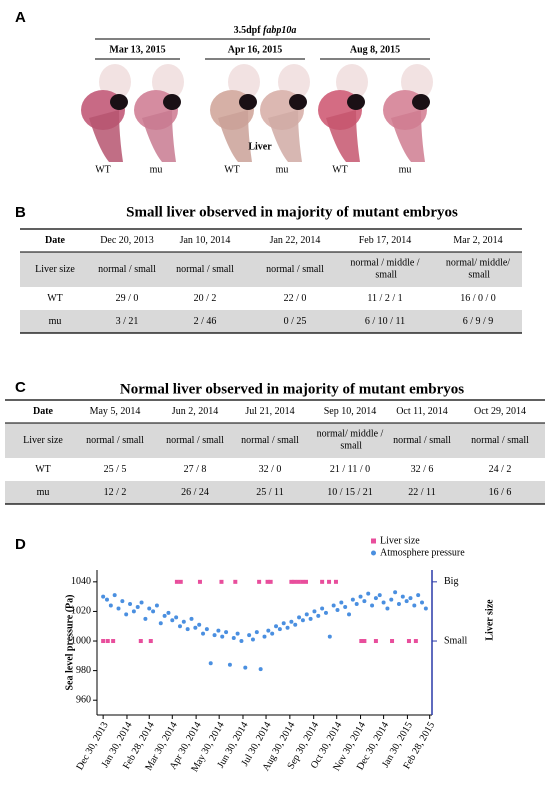  Describe the element at coordinates (81, 611) in the screenshot. I see `y-tick-label: 1020` at that location.